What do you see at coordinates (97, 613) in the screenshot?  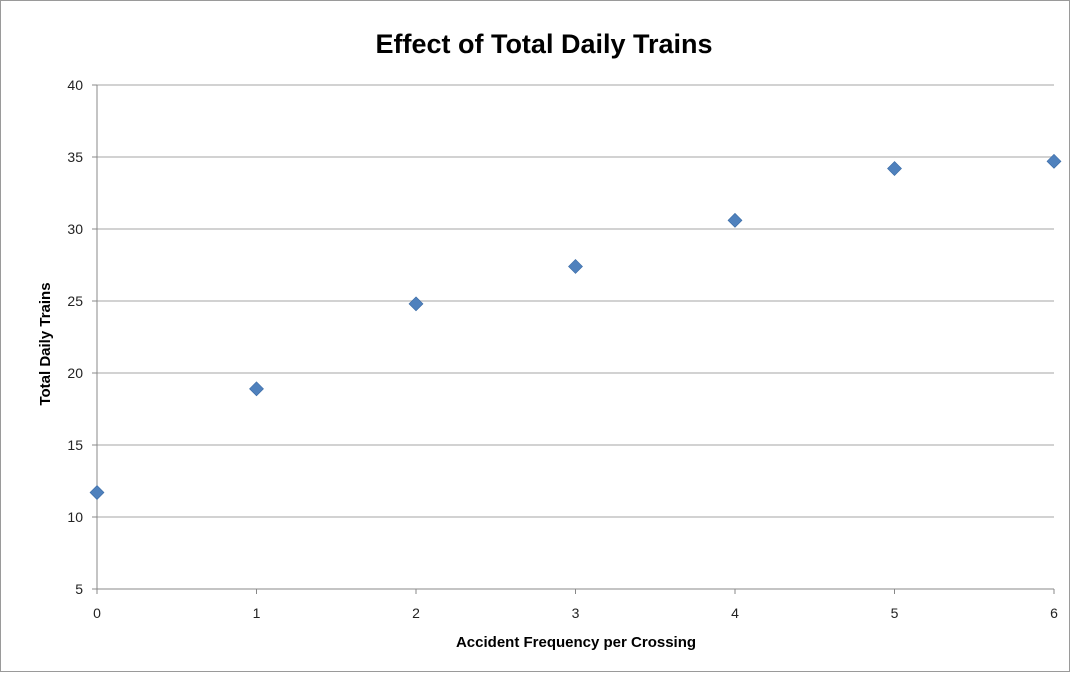 I see `x-tick-label: 0` at bounding box center [97, 613].